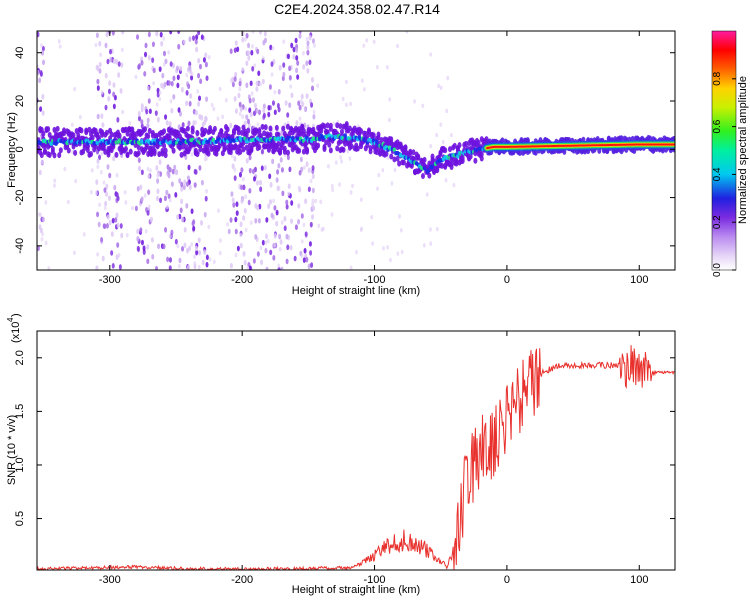  I want to click on colorbar-tick-label: 0.8, so click(717, 78).